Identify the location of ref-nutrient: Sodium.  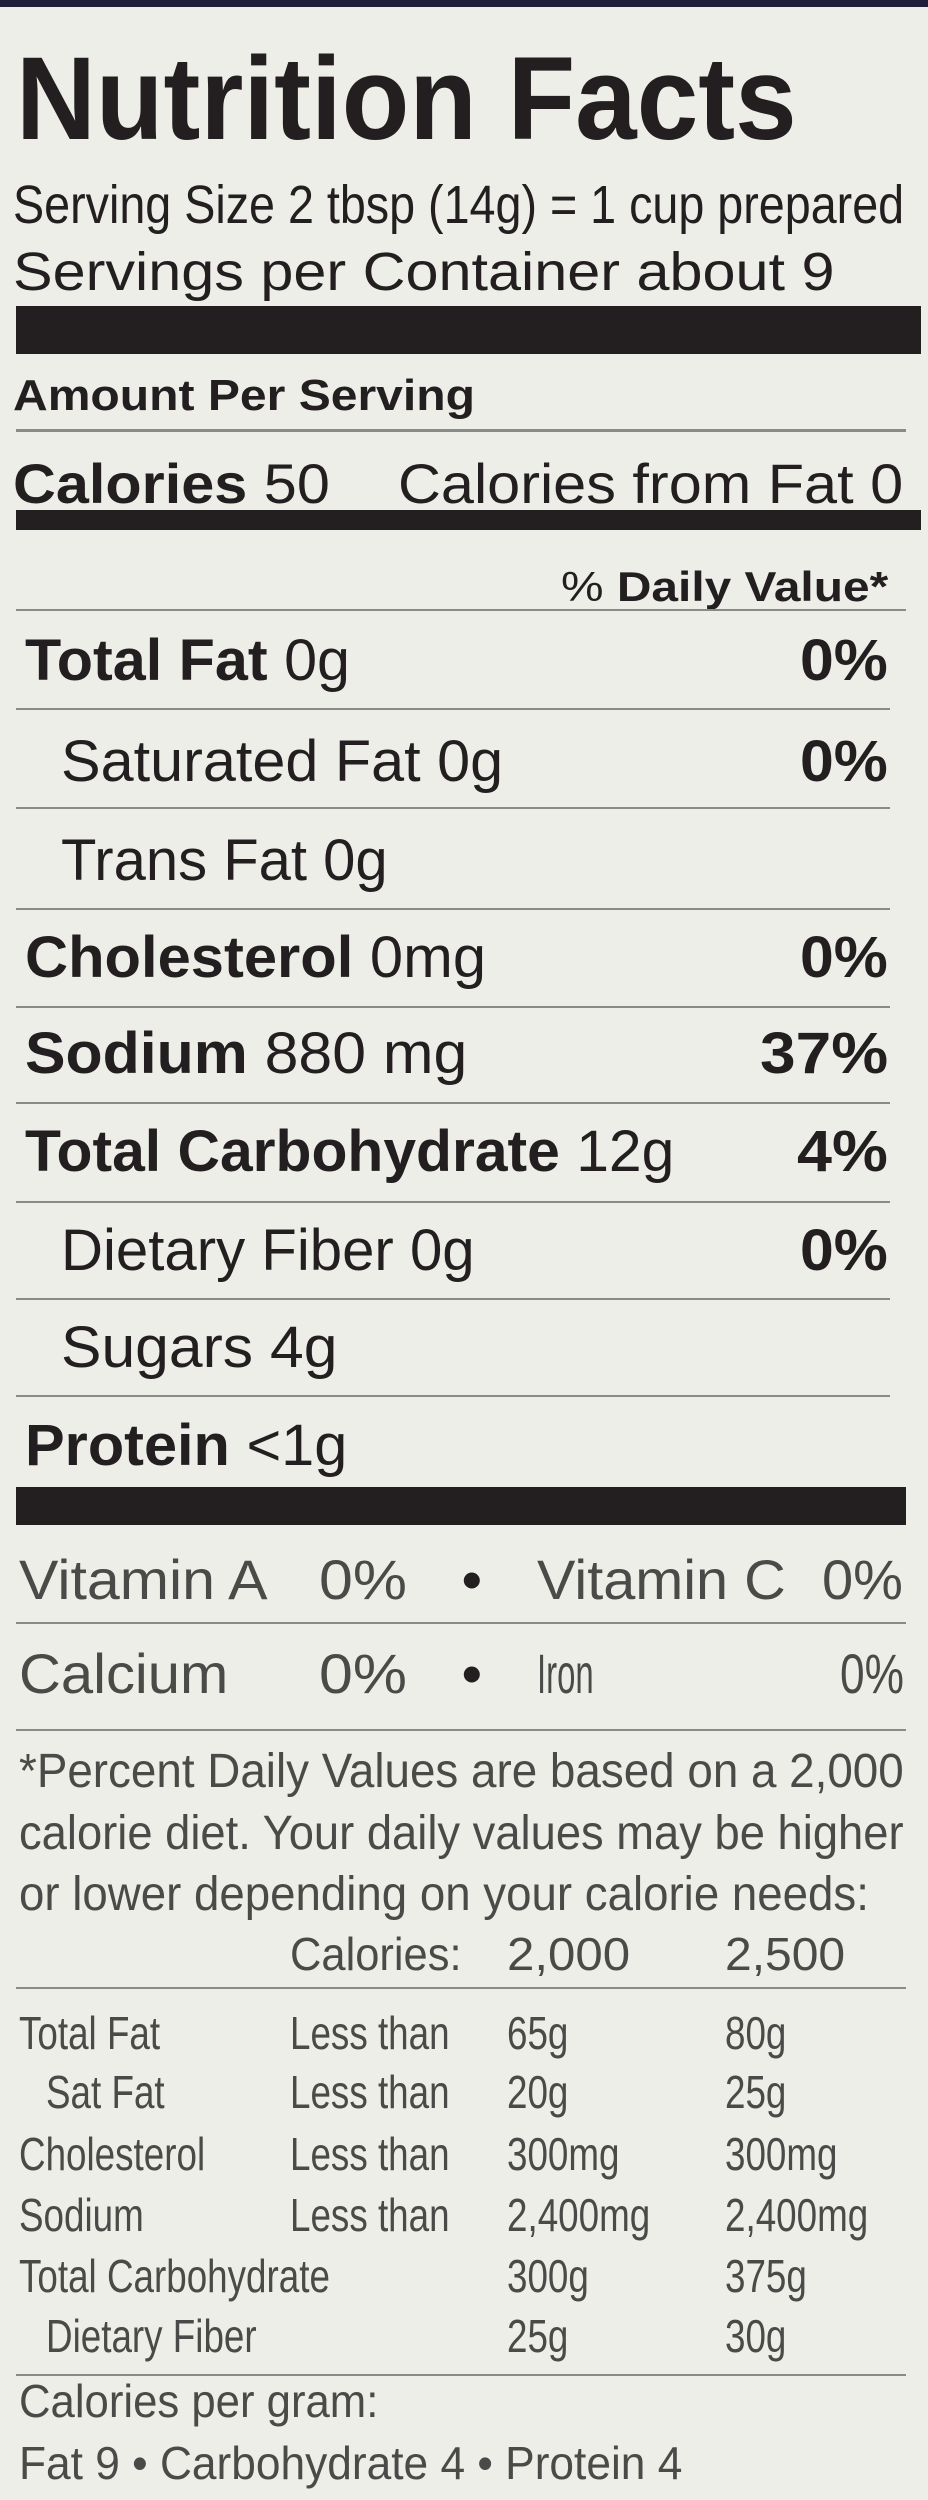
(81, 2215).